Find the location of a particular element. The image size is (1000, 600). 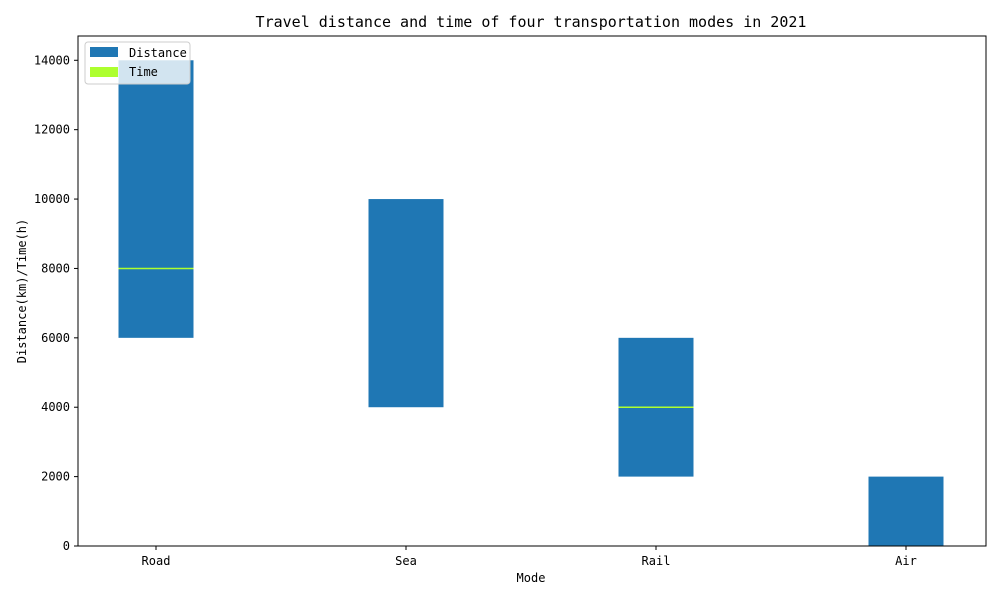

x-axis: Road Sea Rail Air is located at coordinates (529, 557).